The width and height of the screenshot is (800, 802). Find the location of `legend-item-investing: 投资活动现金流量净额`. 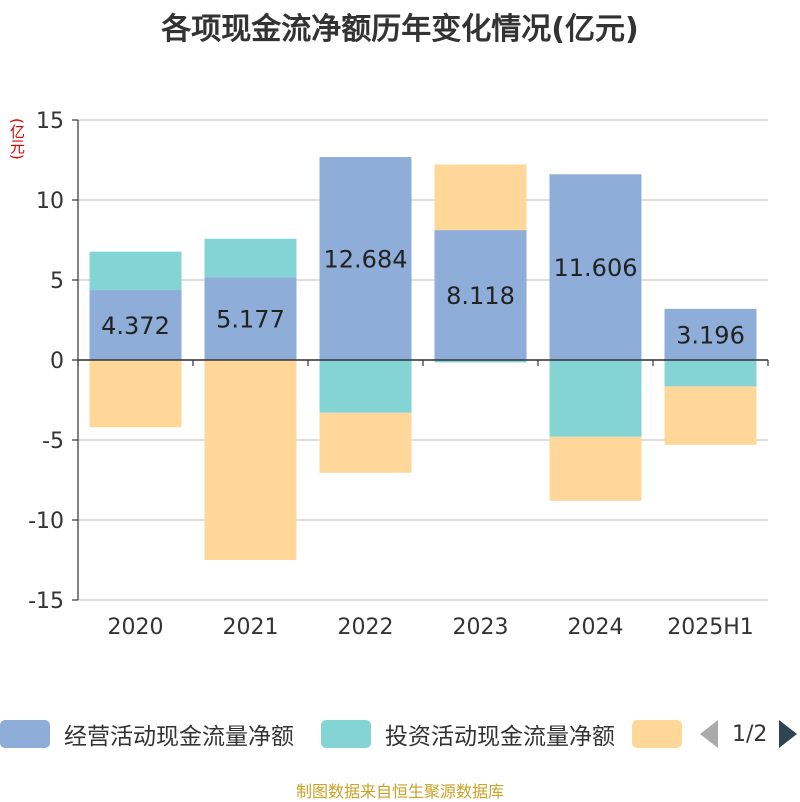

legend-item-investing: 投资活动现金流量净额 is located at coordinates (468, 734).